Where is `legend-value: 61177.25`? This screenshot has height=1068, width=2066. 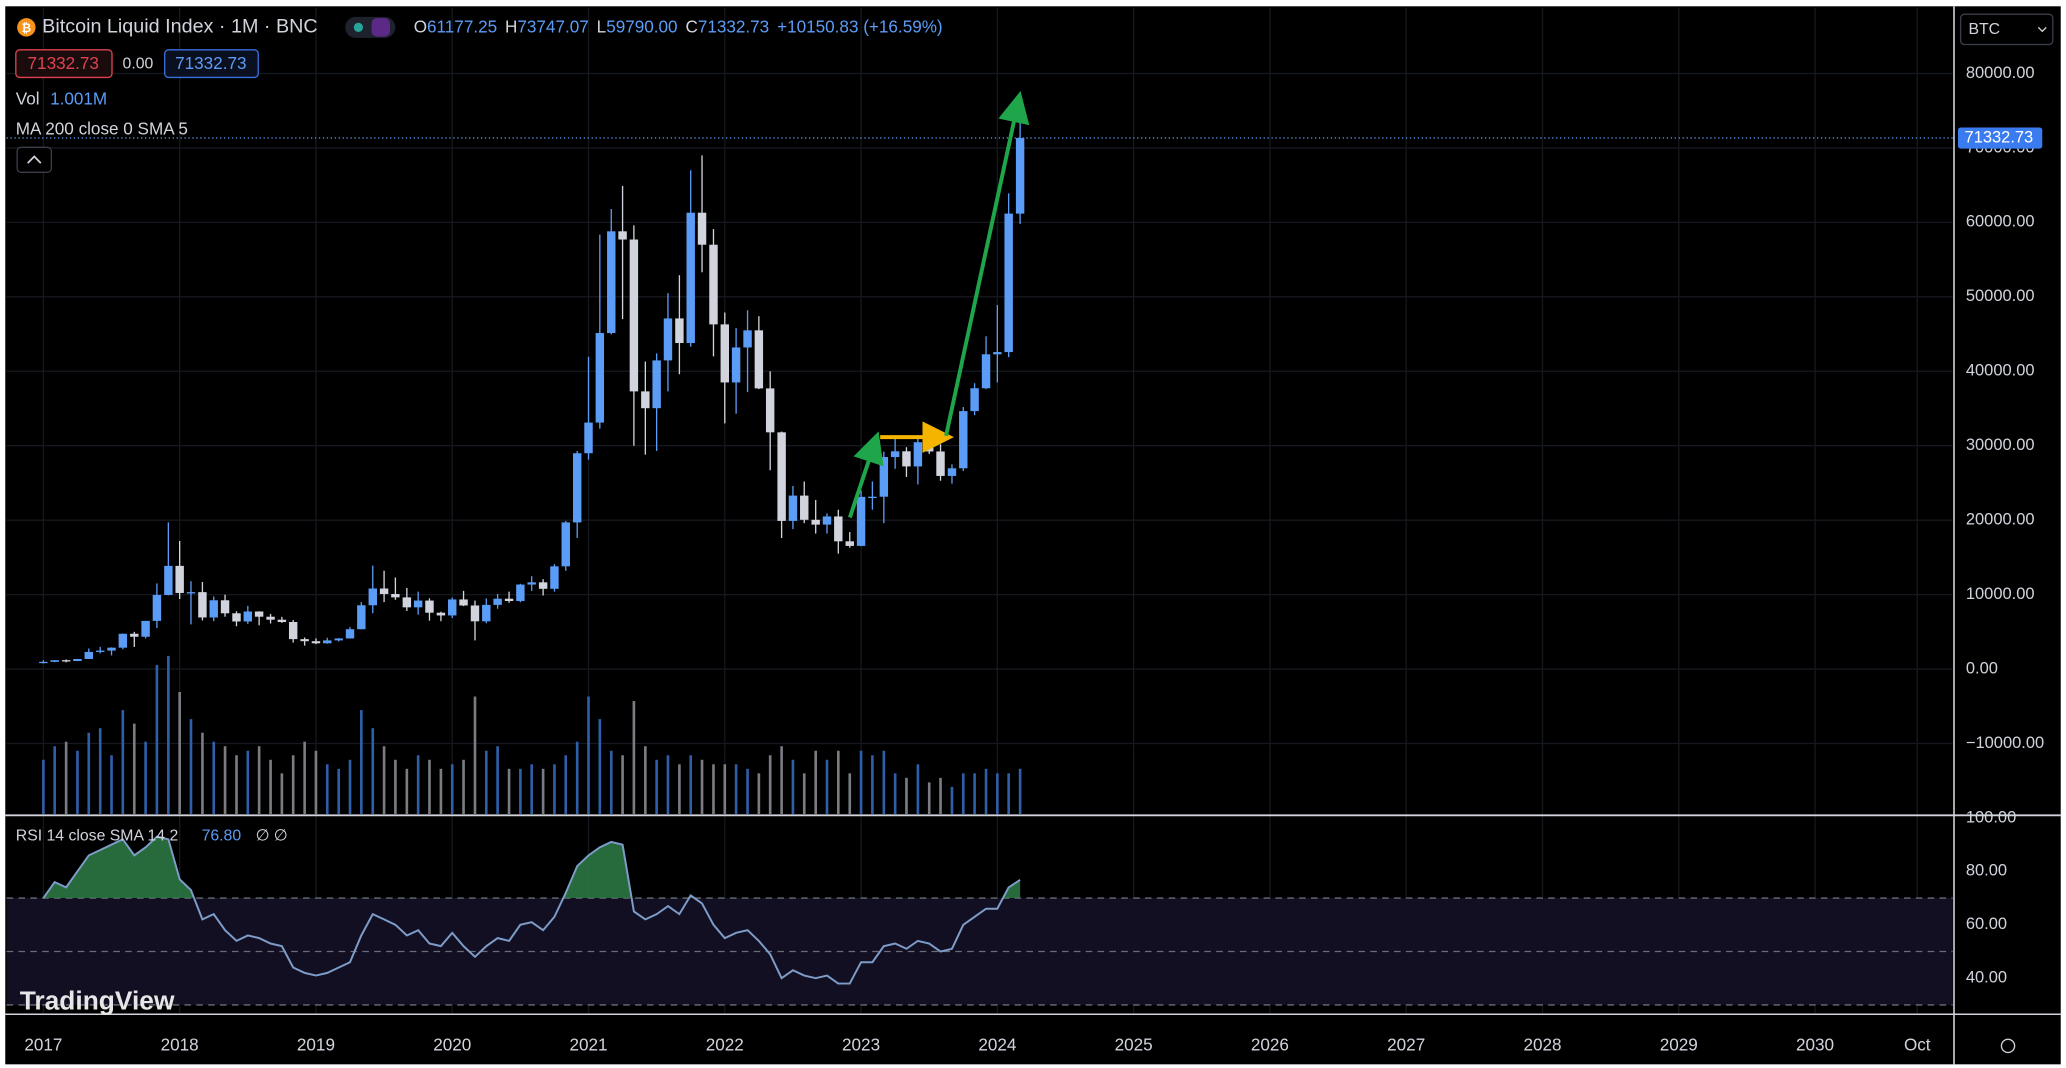
legend-value: 61177.25 is located at coordinates (462, 26).